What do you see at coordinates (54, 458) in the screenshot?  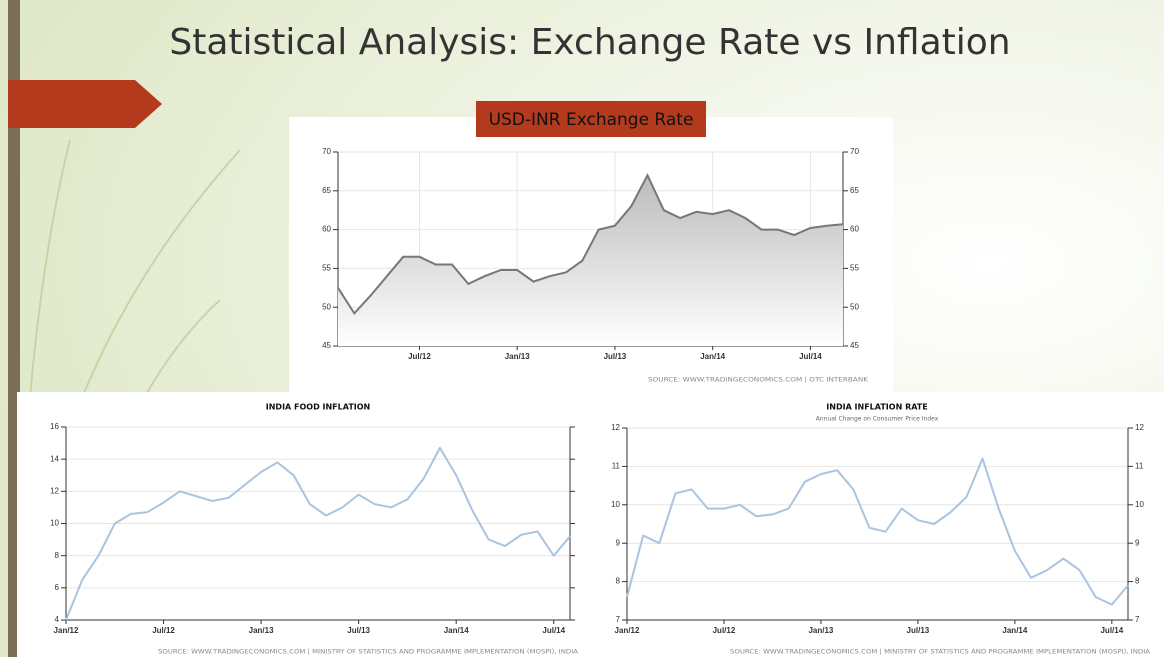 I see `y-tick-label: 14` at bounding box center [54, 458].